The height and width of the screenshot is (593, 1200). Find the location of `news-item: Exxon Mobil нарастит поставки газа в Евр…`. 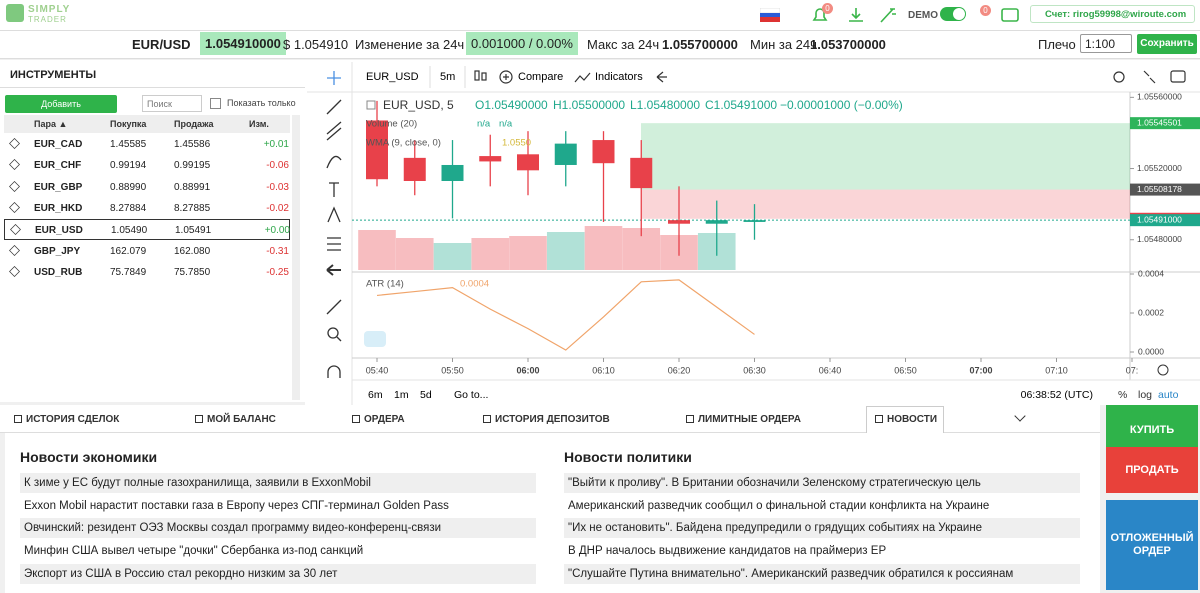

news-item: Exxon Mobil нарастит поставки газа в Евр… is located at coordinates (278, 505).